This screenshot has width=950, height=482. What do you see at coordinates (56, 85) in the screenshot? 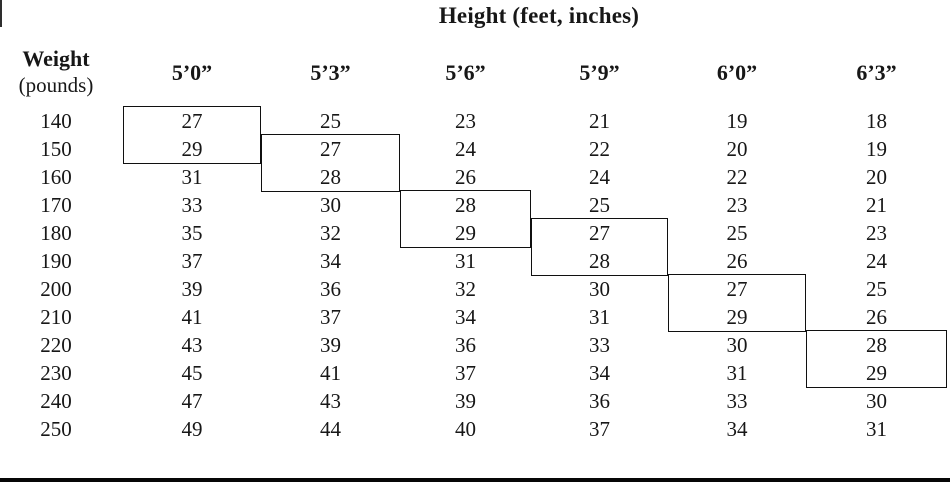
I see `weight-header-line2: (pounds)` at bounding box center [56, 85].